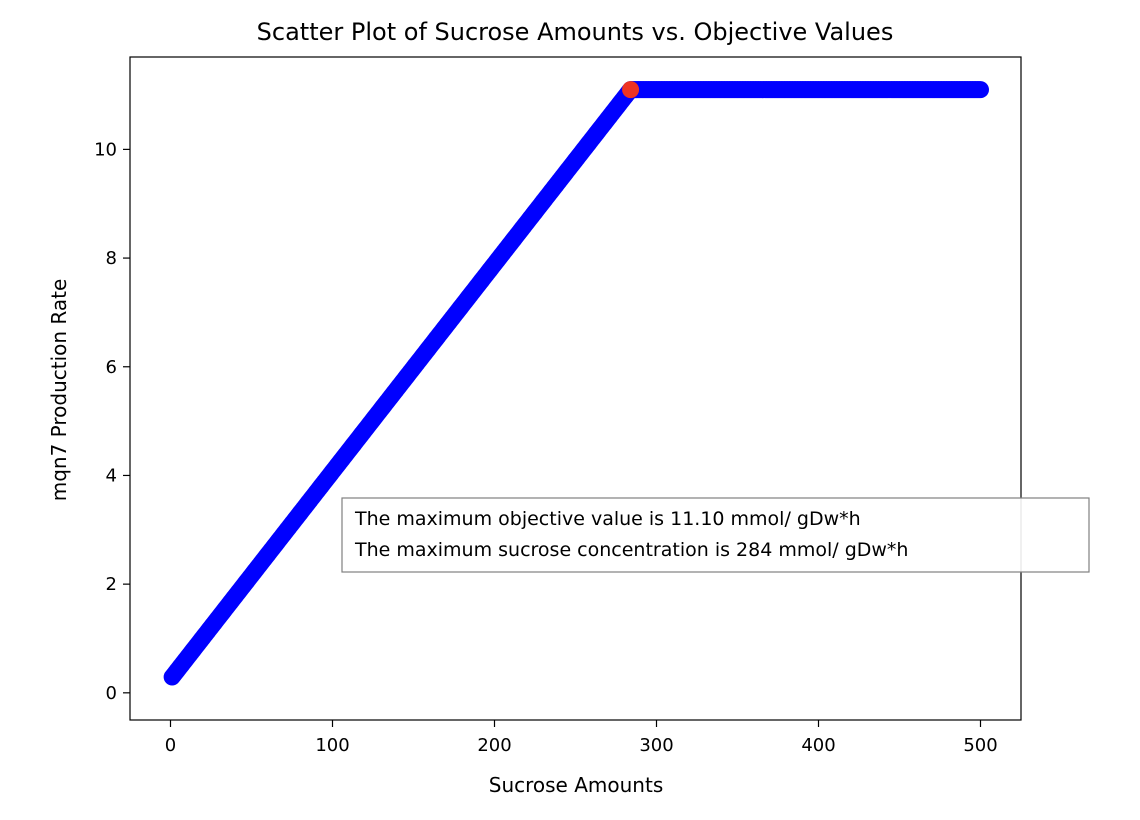  I want to click on y-axis-label: mqn7 Production Rate, so click(59, 390).